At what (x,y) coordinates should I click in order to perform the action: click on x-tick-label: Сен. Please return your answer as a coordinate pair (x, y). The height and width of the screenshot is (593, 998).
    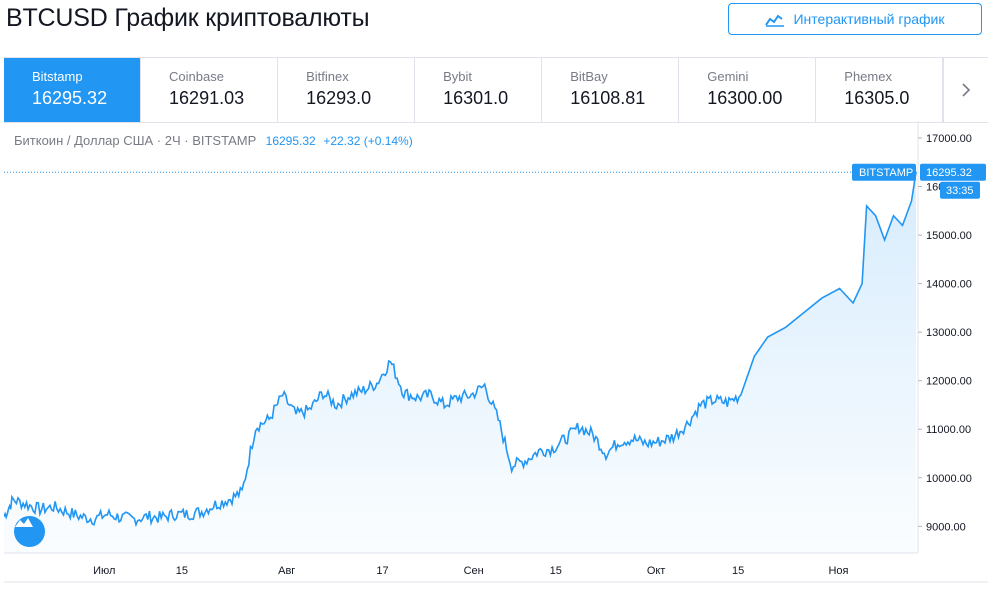
    Looking at the image, I should click on (474, 571).